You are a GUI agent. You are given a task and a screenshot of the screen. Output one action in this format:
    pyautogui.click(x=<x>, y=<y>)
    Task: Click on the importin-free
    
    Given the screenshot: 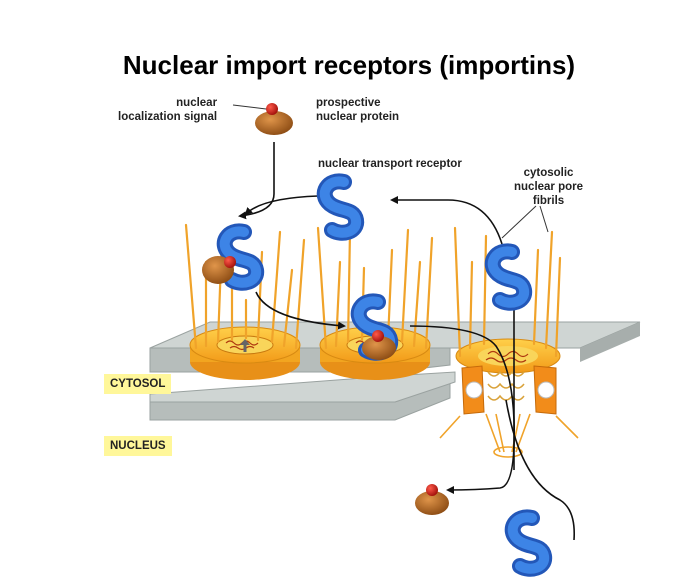 What is the action you would take?
    pyautogui.click(x=340, y=206)
    